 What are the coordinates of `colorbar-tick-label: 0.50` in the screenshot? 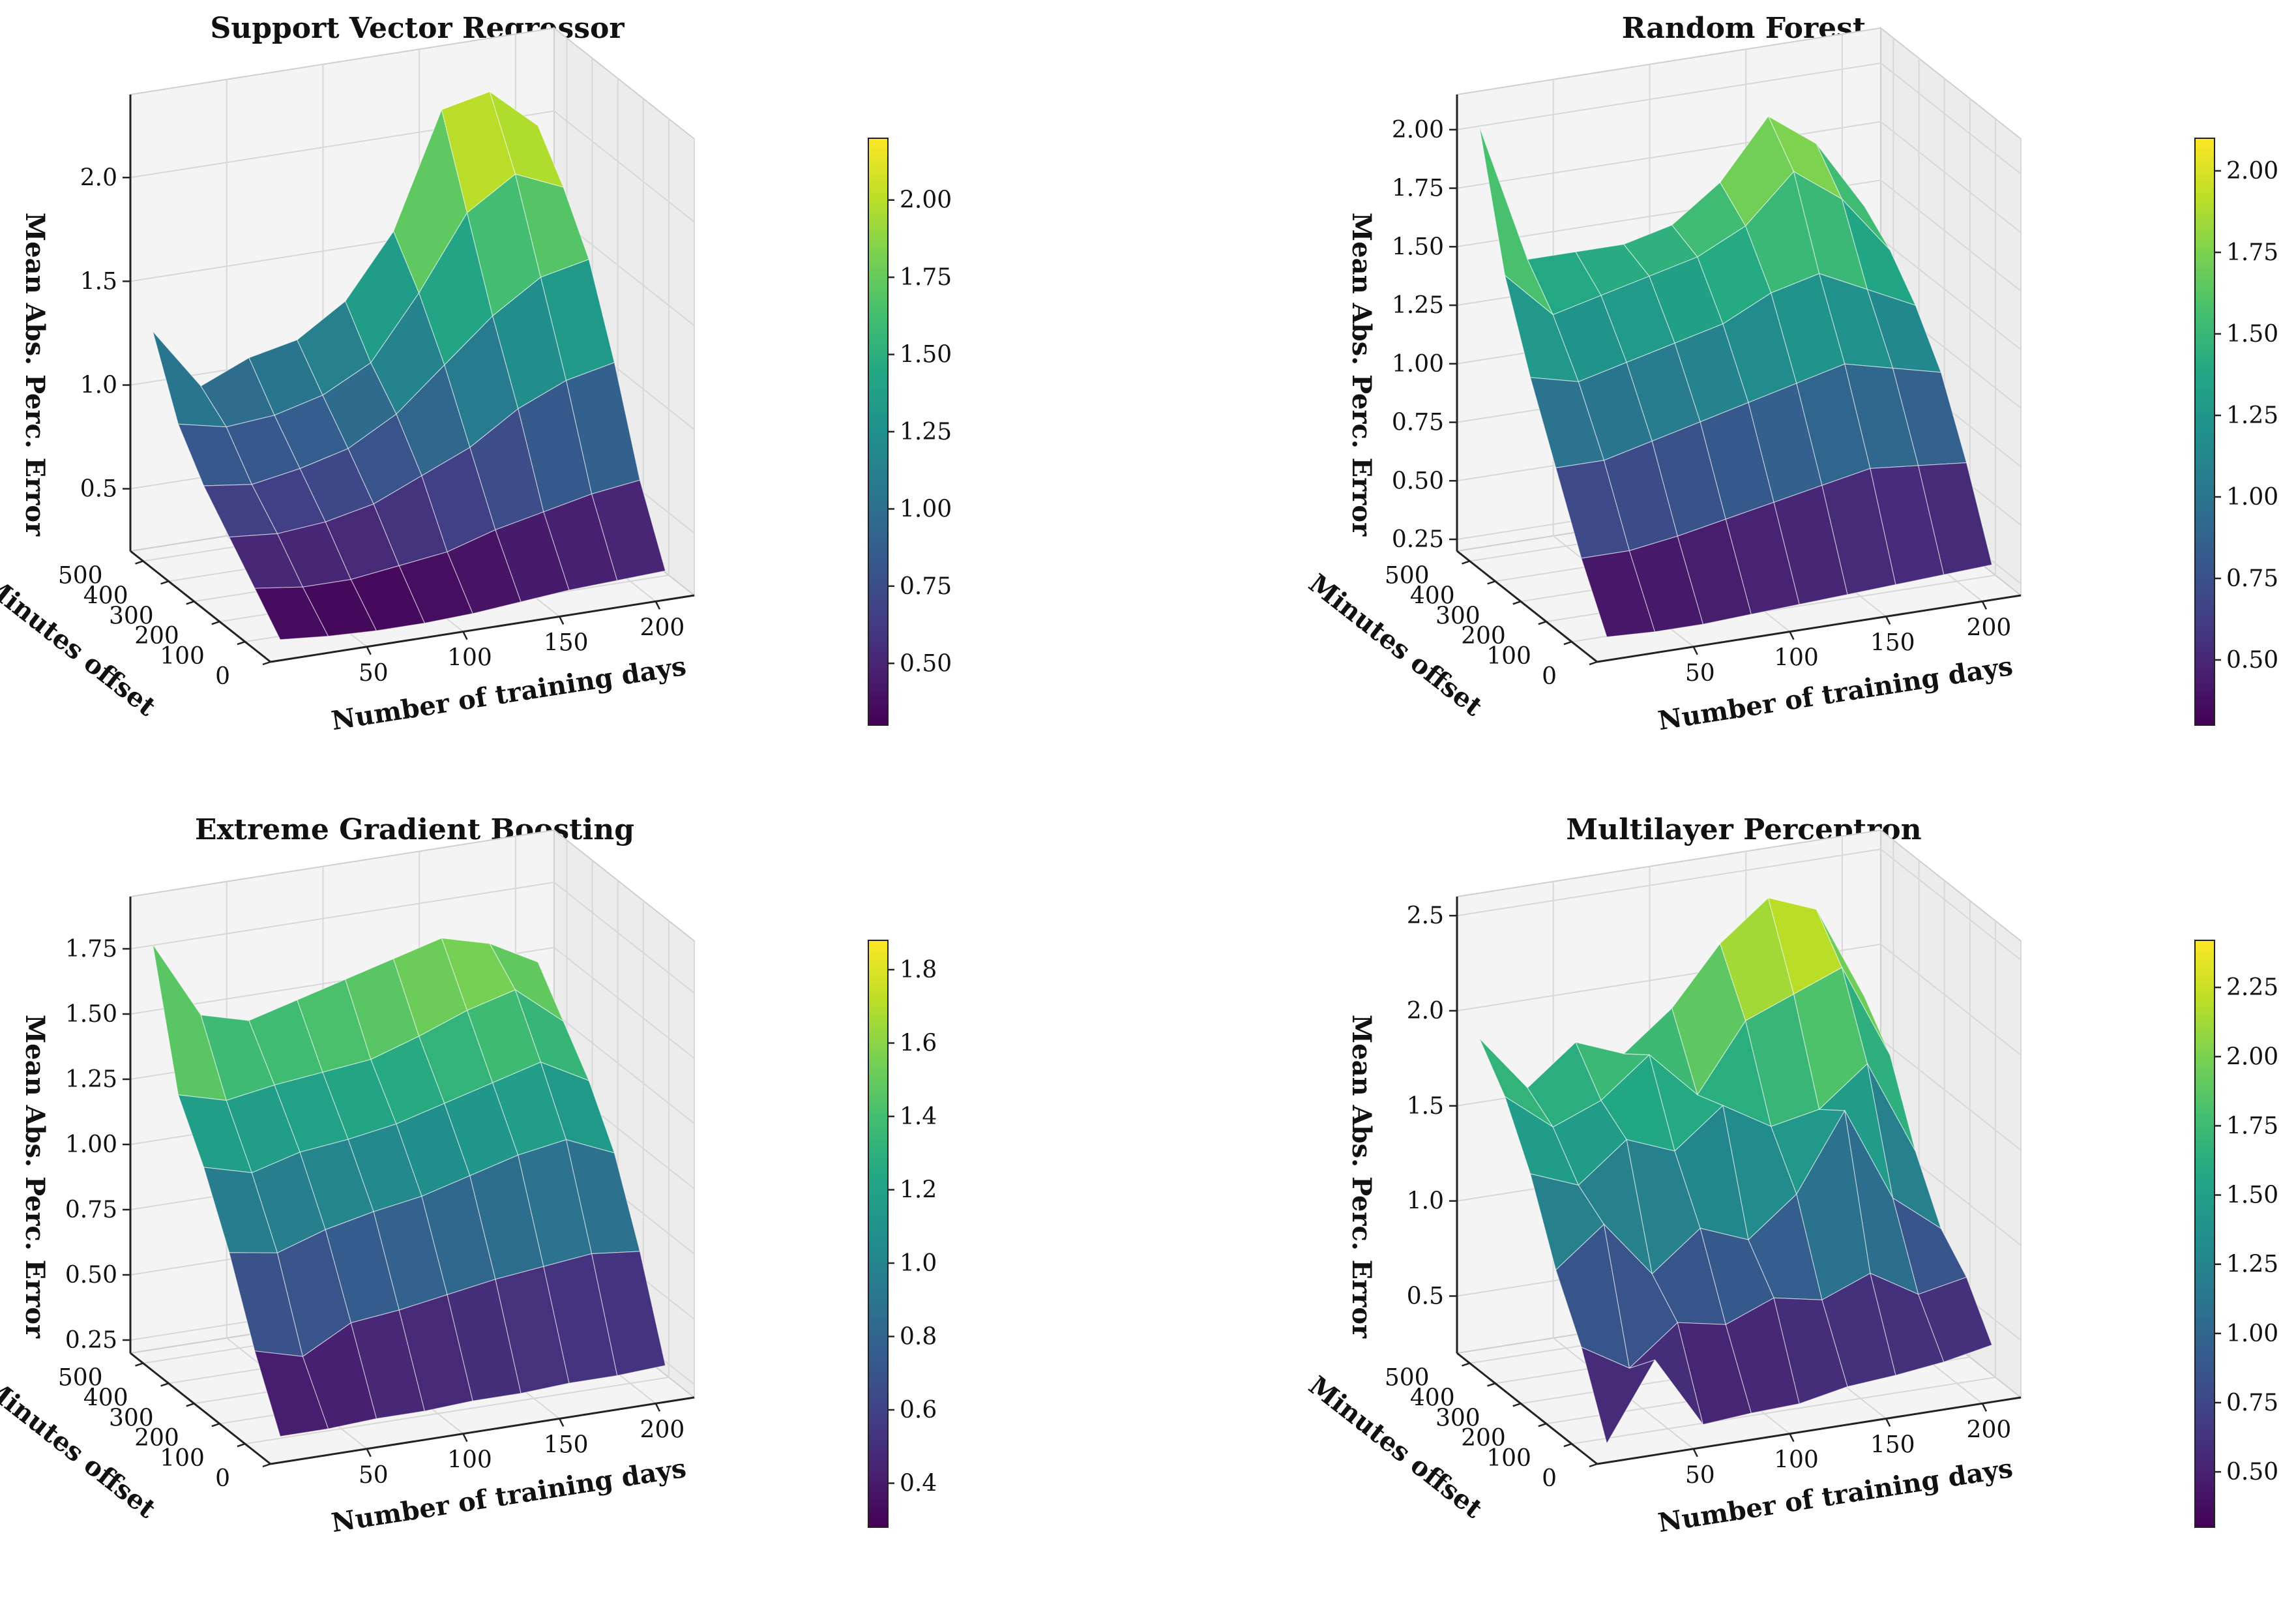 It's located at (2252, 660).